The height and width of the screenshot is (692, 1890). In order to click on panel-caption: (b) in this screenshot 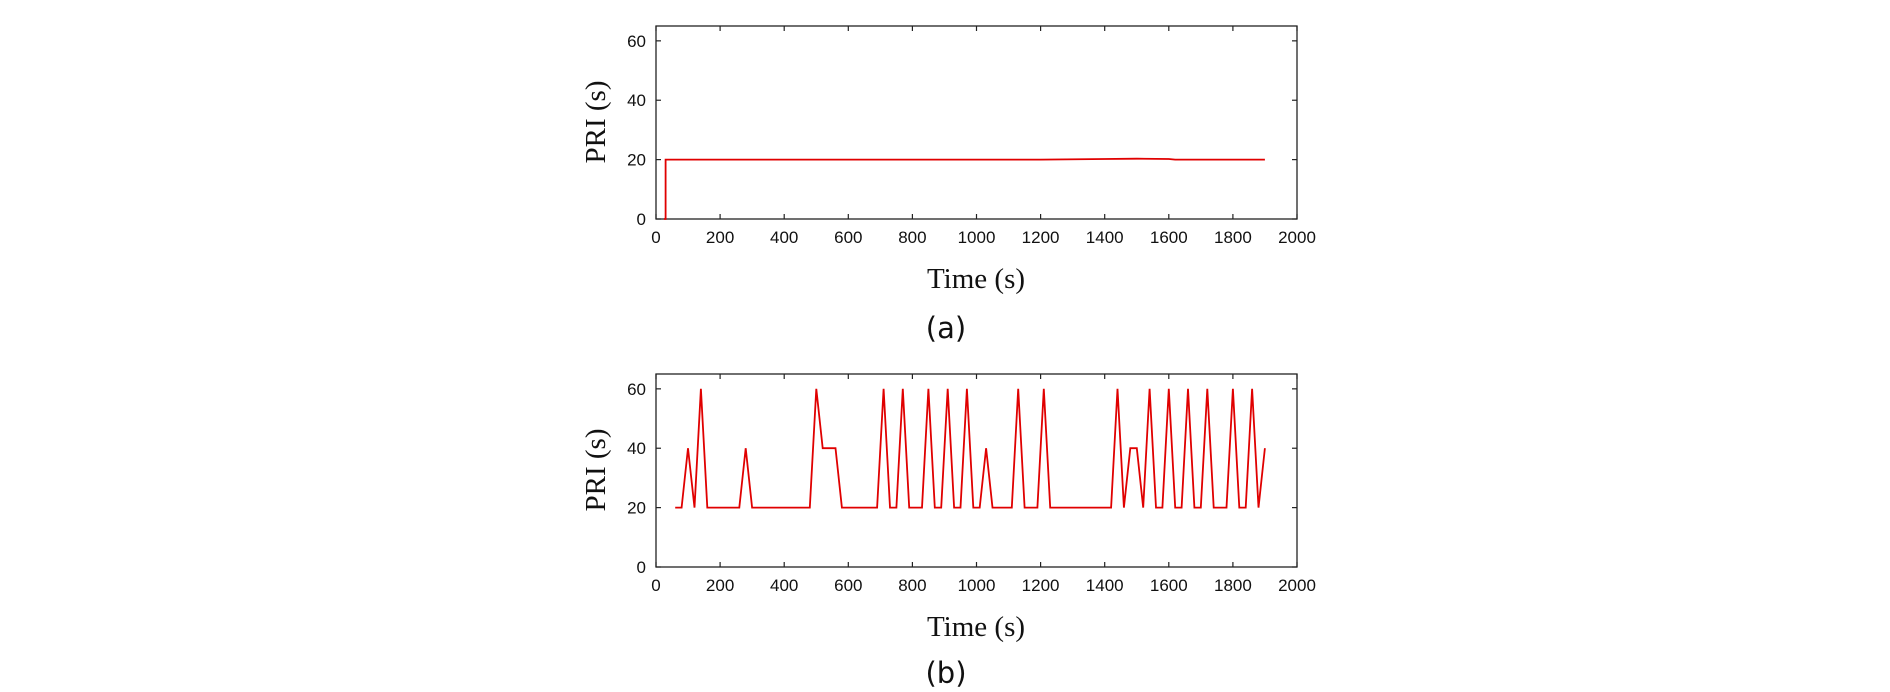, I will do `click(945, 673)`.